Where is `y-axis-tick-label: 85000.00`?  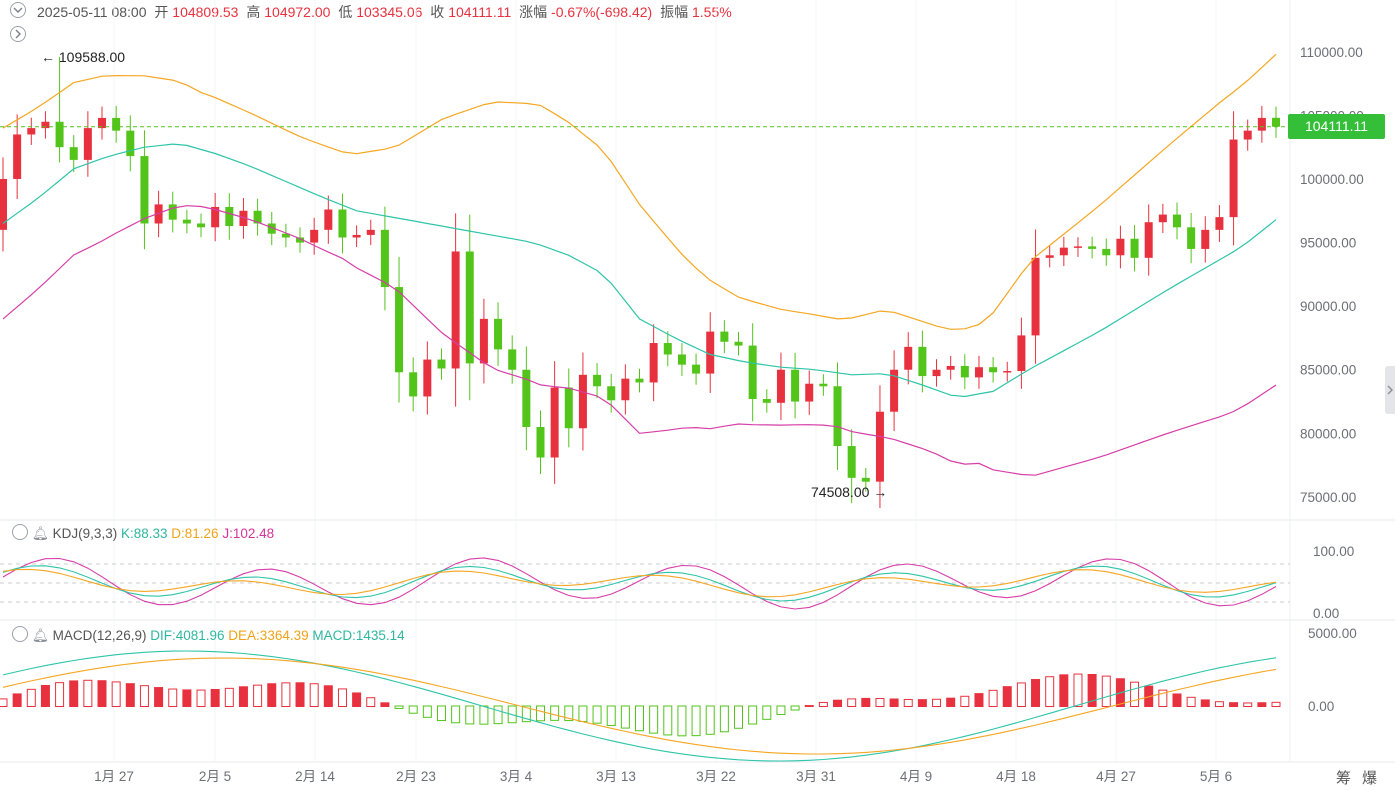 y-axis-tick-label: 85000.00 is located at coordinates (1328, 370).